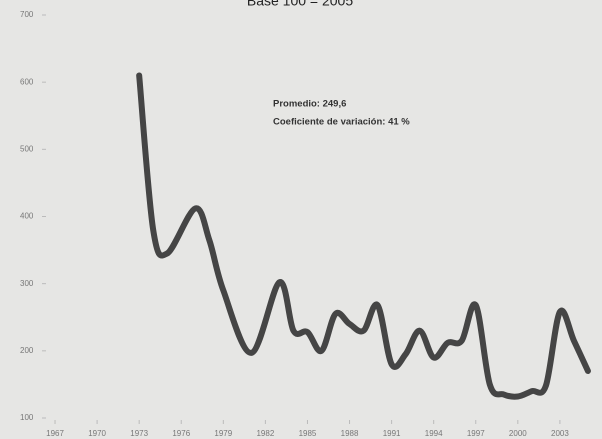  What do you see at coordinates (27, 216) in the screenshot?
I see `y-tick-label: 400` at bounding box center [27, 216].